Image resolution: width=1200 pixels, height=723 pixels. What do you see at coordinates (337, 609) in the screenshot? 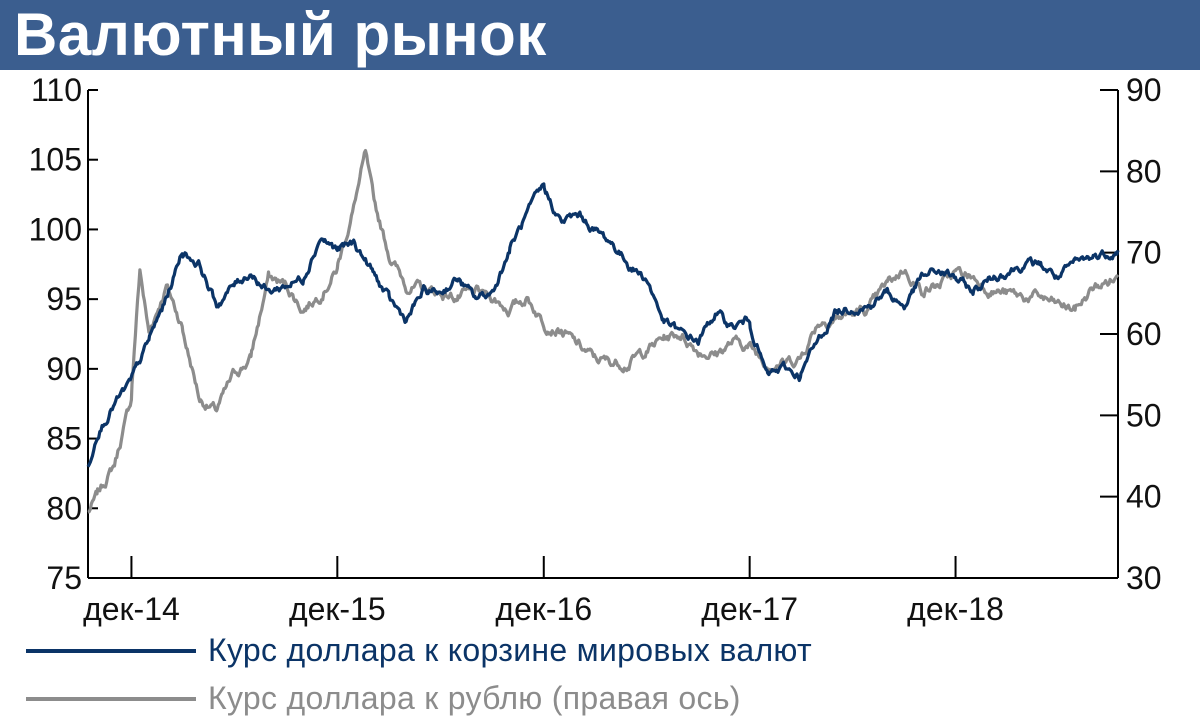
I see `x-tick-label: дек-15` at bounding box center [337, 609].